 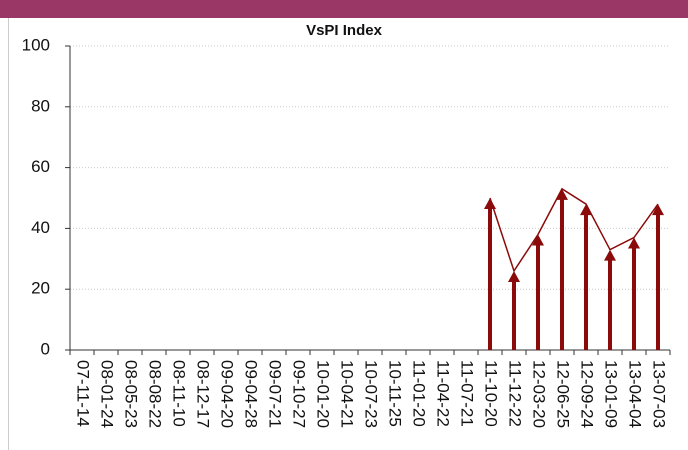 I want to click on x-tick-label: 12-06-25, so click(x=563, y=394).